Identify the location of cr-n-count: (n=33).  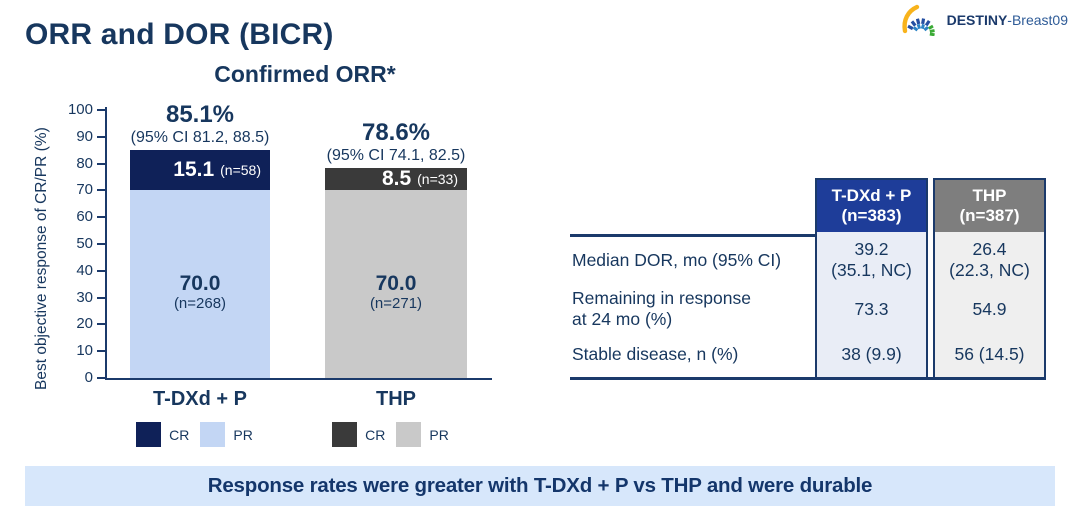
(437, 179).